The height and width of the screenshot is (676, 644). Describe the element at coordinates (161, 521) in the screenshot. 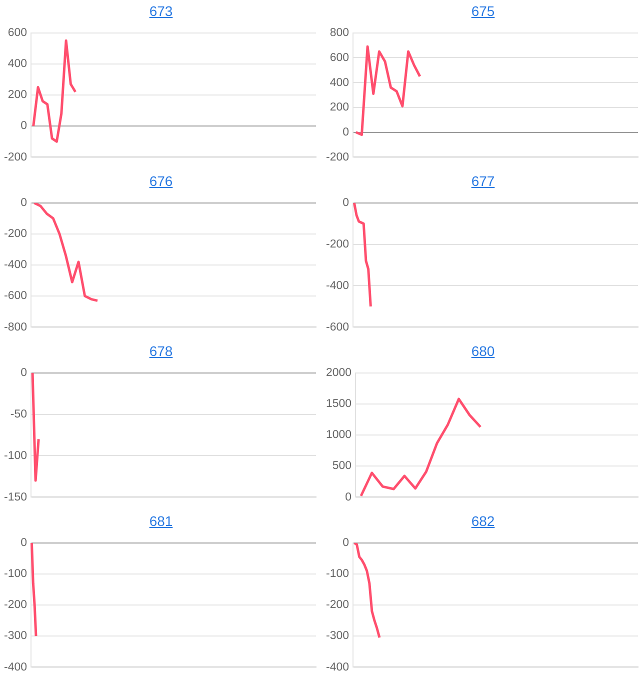

I see `chart-title: 681` at that location.